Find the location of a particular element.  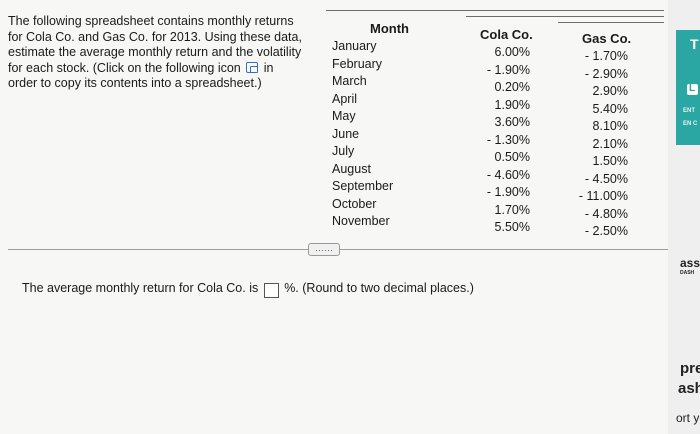

cola-cell: 0.50% is located at coordinates (512, 157).